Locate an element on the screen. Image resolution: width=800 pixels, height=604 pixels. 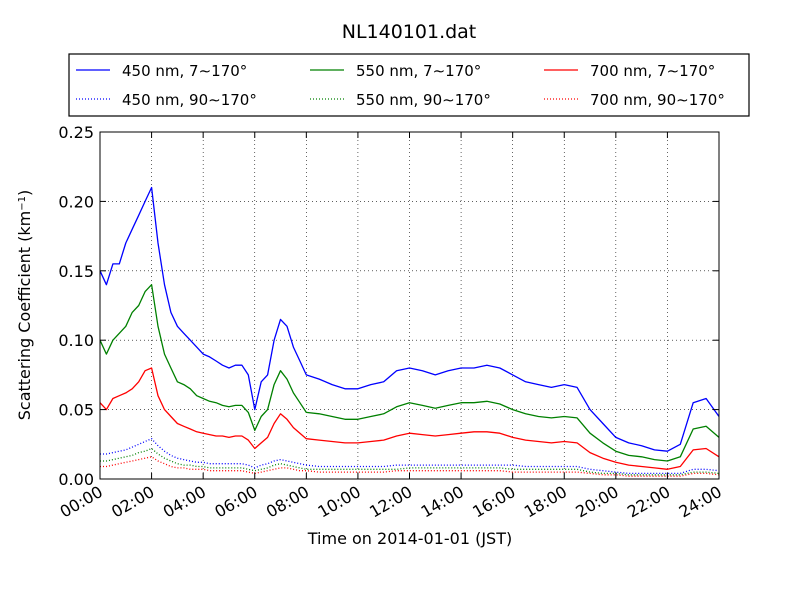
legend-label: 550 nm, 90∼170° is located at coordinates (423, 100).